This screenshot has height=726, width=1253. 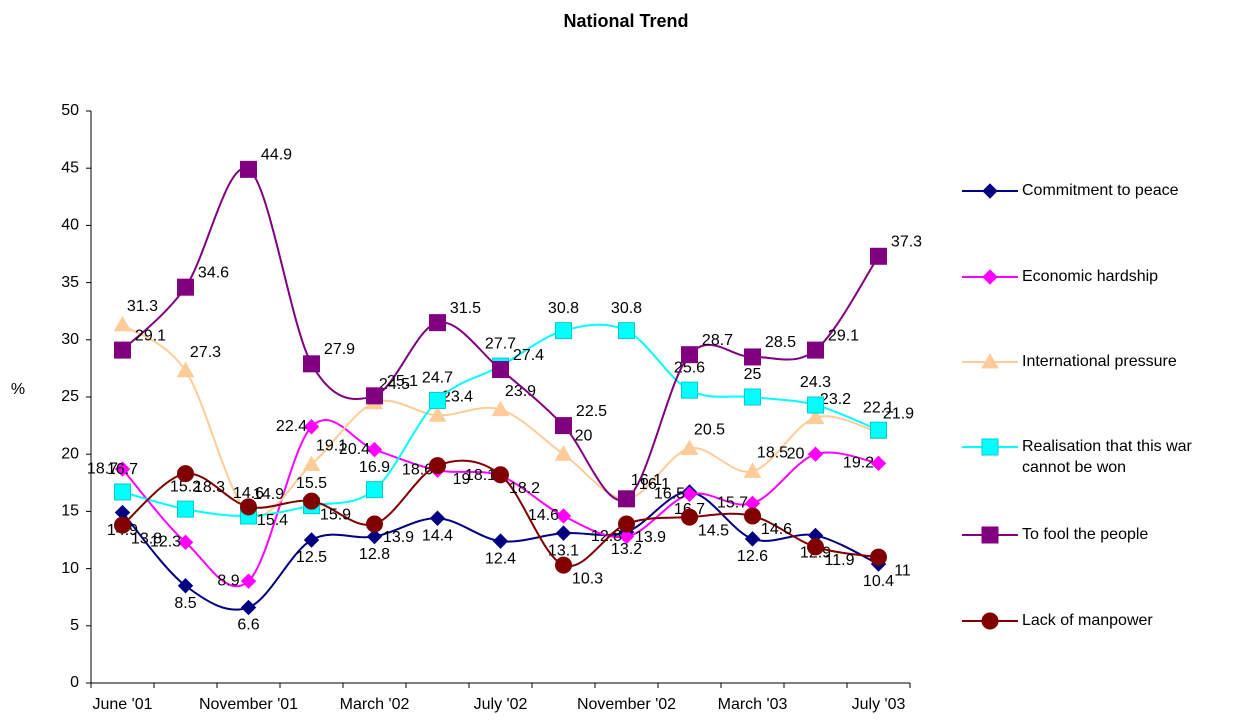 What do you see at coordinates (70, 511) in the screenshot?
I see `y-tick-label: 15` at bounding box center [70, 511].